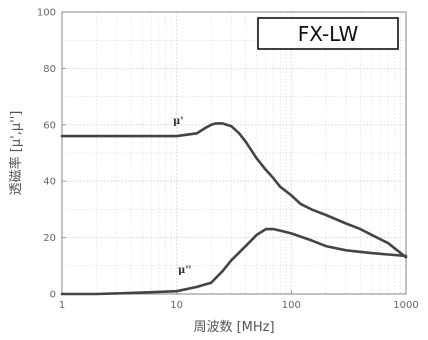 Image resolution: width=428 pixels, height=340 pixels. I want to click on y-tick-label: 20, so click(49, 238).